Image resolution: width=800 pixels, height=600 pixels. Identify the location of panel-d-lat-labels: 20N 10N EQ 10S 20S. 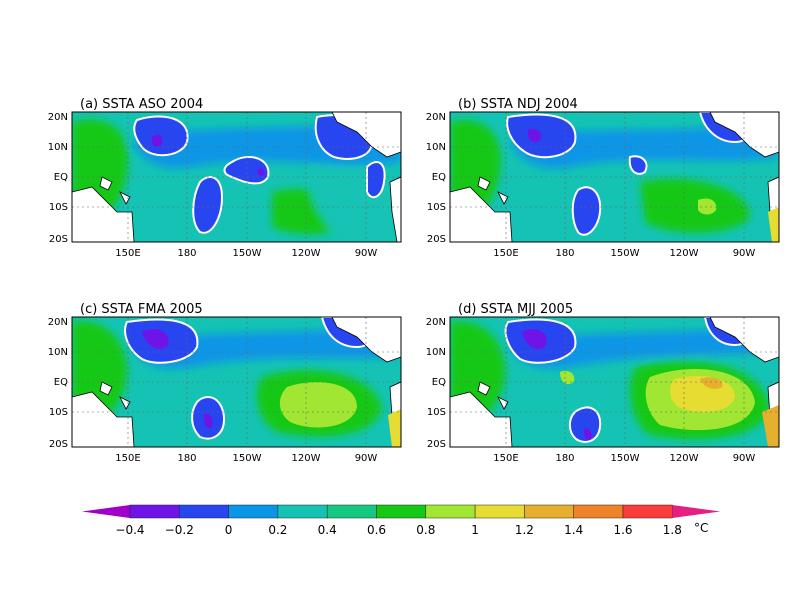
(436, 383).